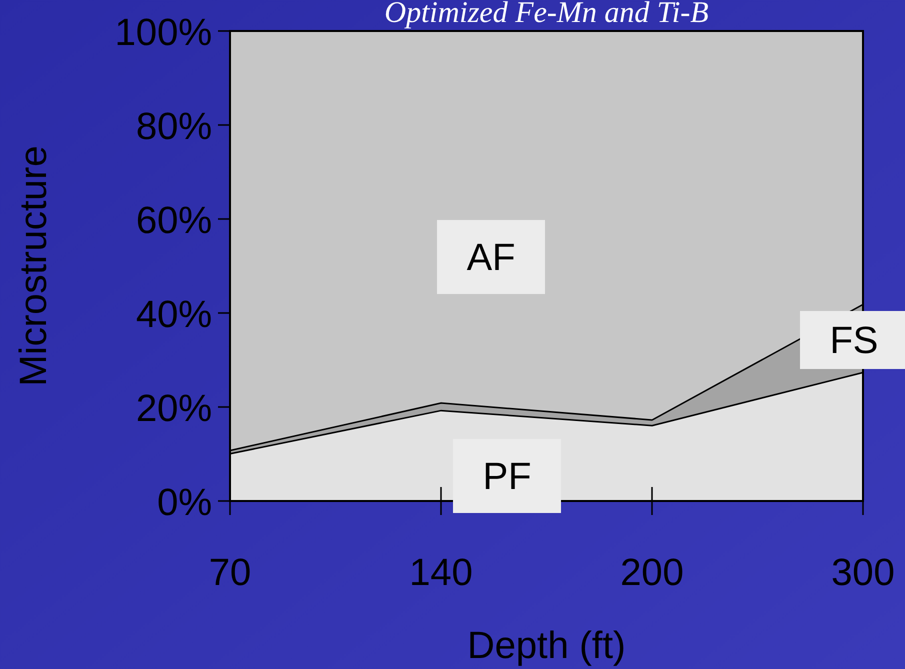 The height and width of the screenshot is (669, 905). Describe the element at coordinates (546, 646) in the screenshot. I see `x-axis-title: Depth (ft)` at that location.